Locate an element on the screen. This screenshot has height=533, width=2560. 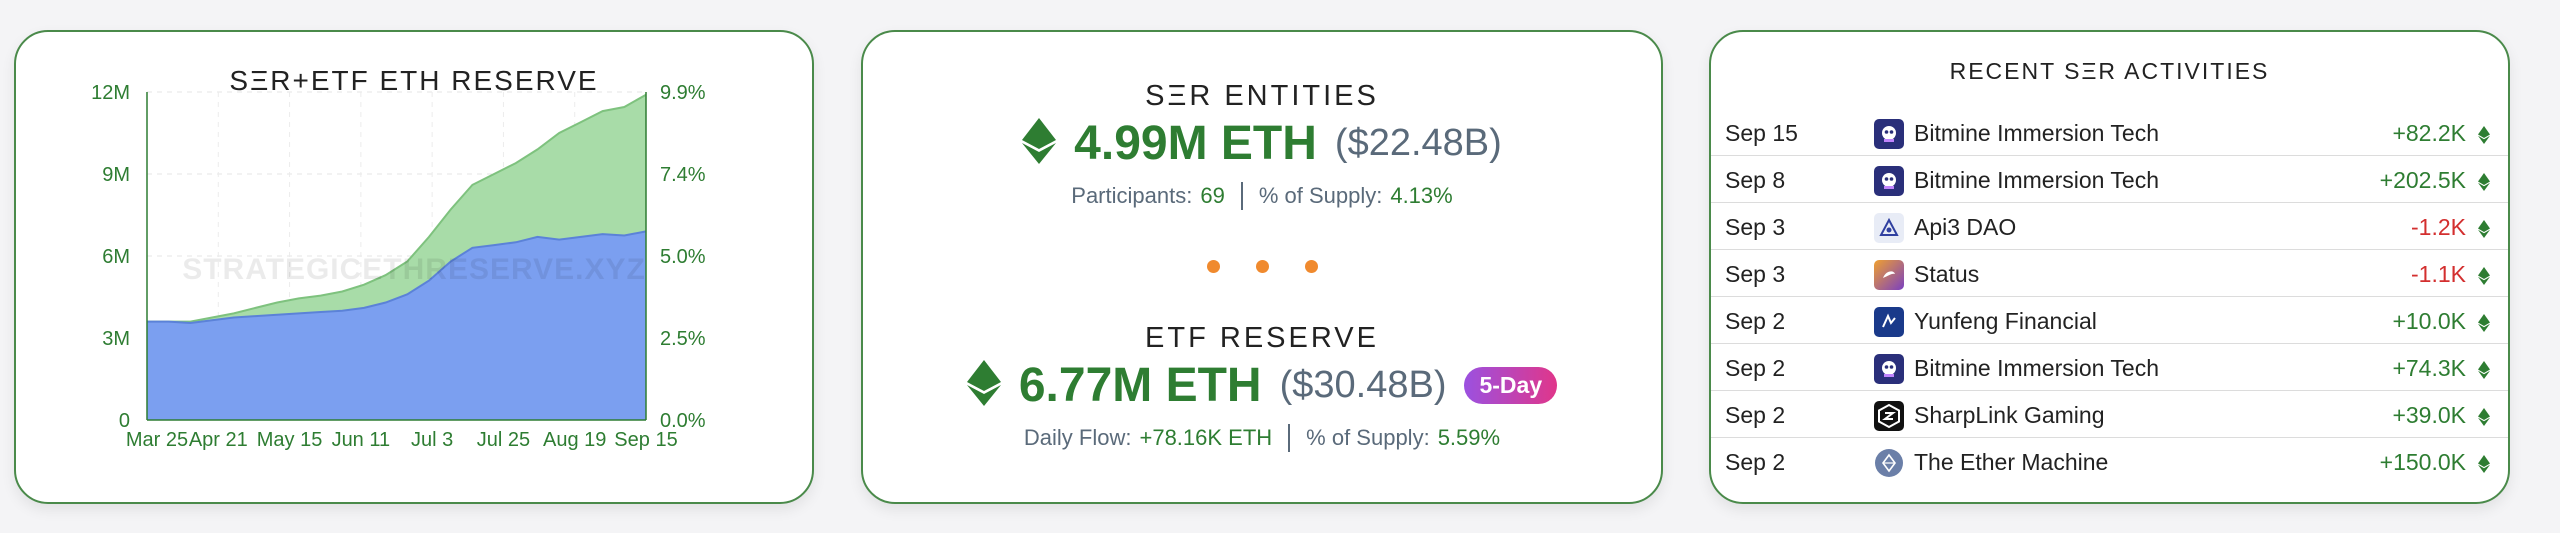
etf-eth-value: 6.77M ETH is located at coordinates (1140, 385).